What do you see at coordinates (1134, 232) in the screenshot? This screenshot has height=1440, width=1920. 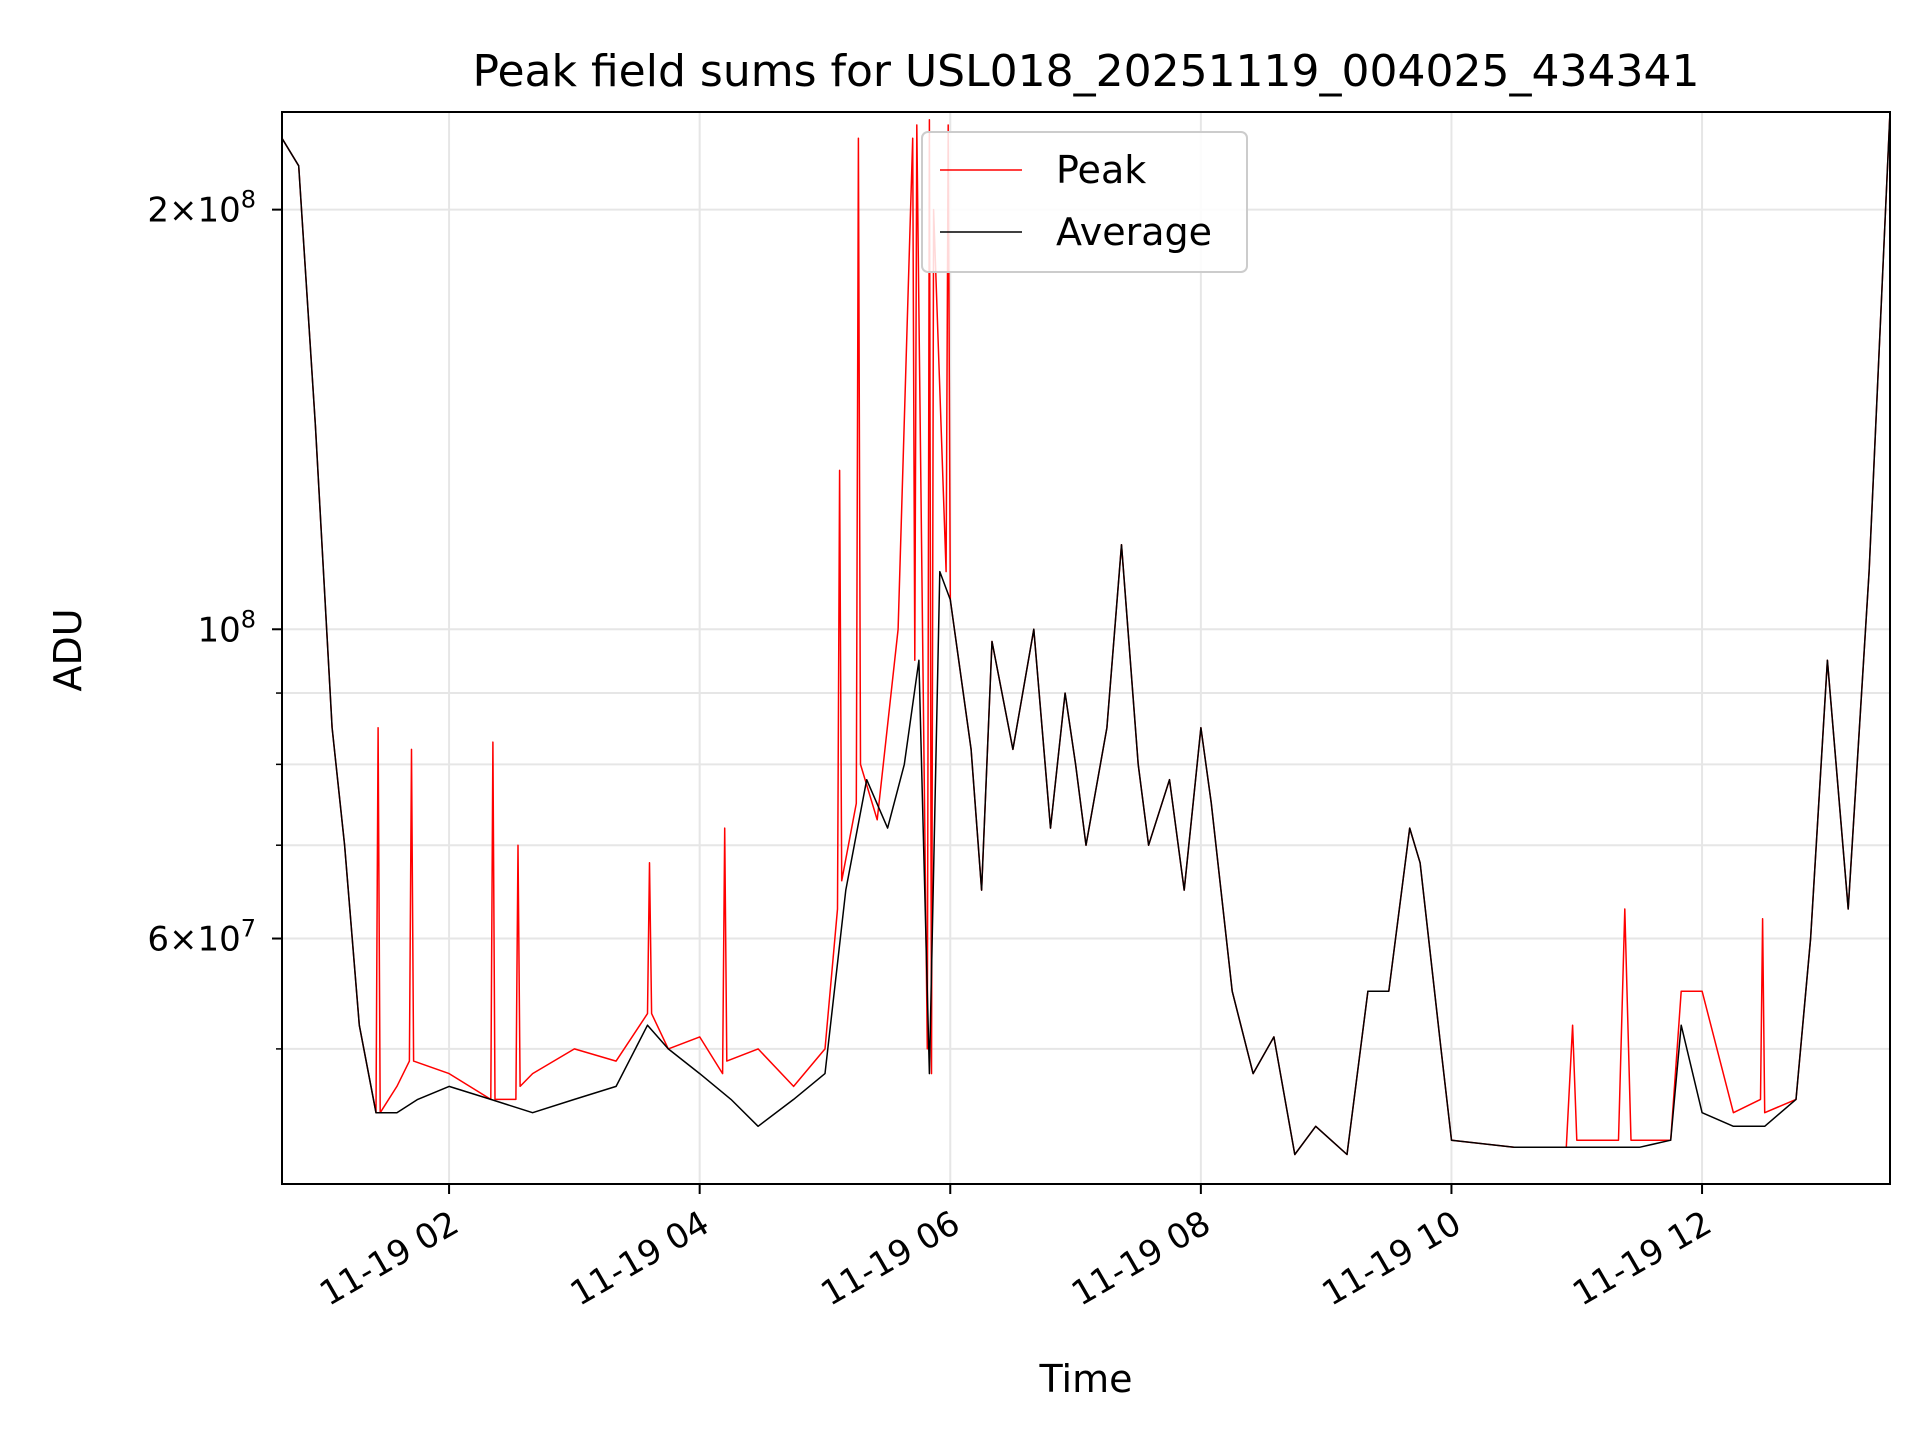 I see `legend-label-average: Average` at bounding box center [1134, 232].